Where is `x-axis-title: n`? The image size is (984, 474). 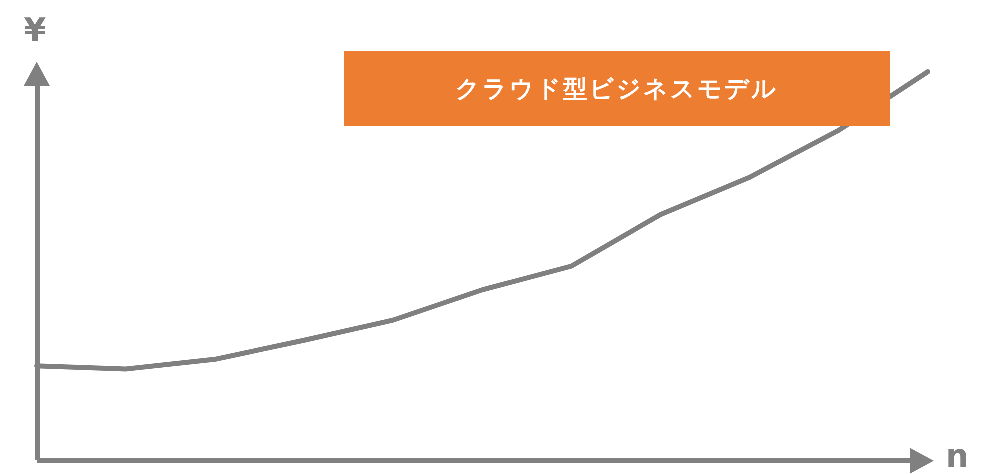
x-axis-title: n is located at coordinates (957, 455).